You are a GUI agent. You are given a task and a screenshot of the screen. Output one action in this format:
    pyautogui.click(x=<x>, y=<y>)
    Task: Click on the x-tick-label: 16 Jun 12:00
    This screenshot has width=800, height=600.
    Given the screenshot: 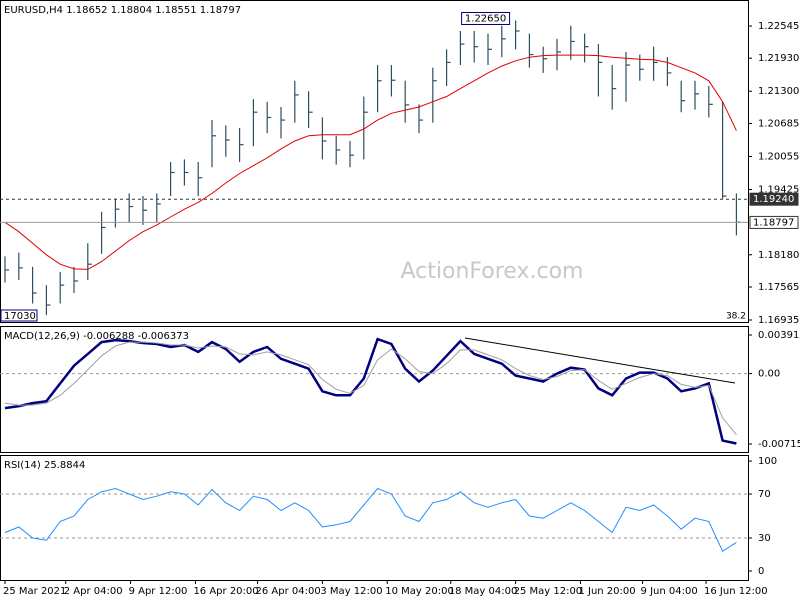 What is the action you would take?
    pyautogui.click(x=736, y=591)
    